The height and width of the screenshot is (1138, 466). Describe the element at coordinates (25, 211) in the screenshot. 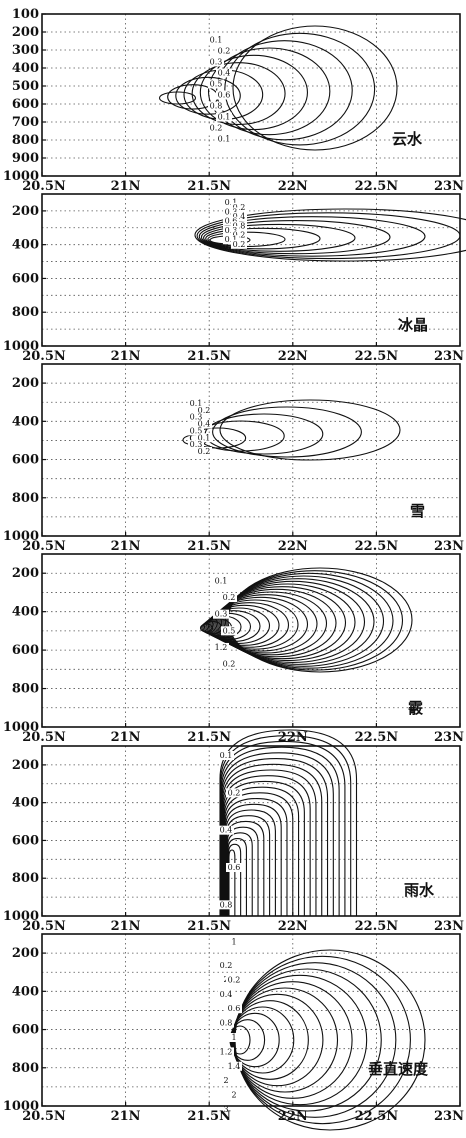

I see `y-tick-label: 200` at that location.